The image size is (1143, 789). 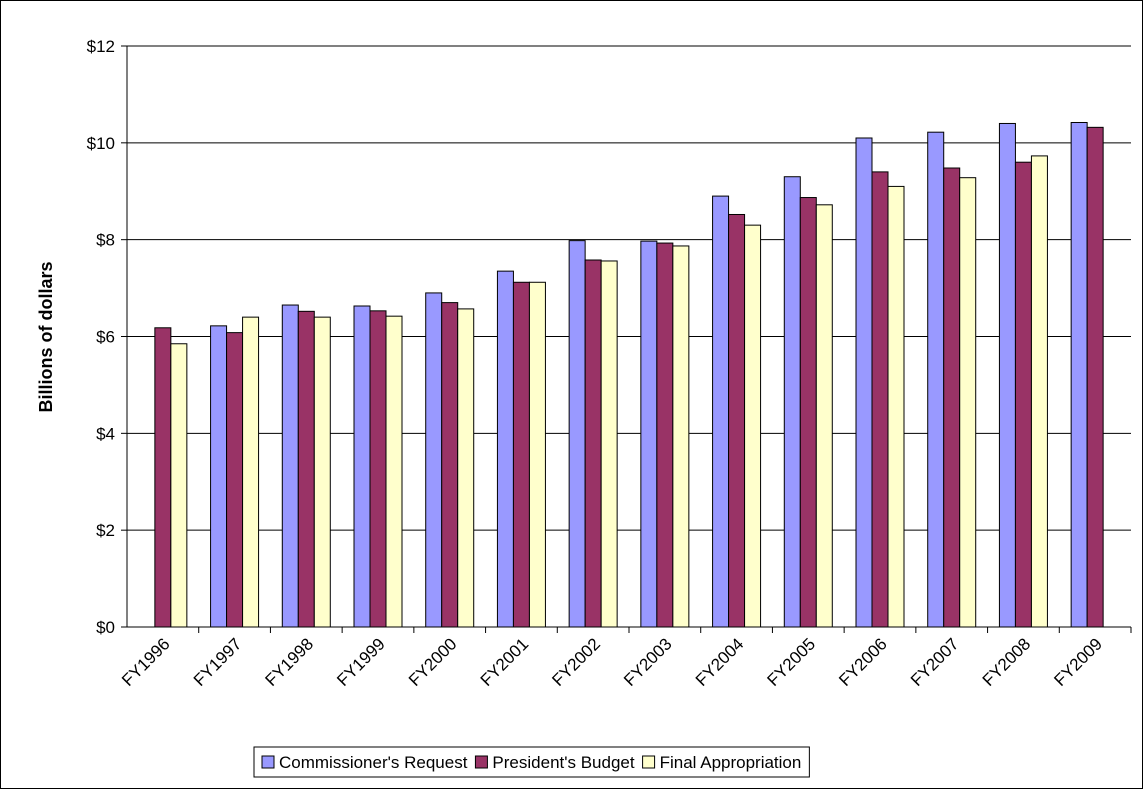 What do you see at coordinates (101, 143) in the screenshot?
I see `y-tick-label: $10` at bounding box center [101, 143].